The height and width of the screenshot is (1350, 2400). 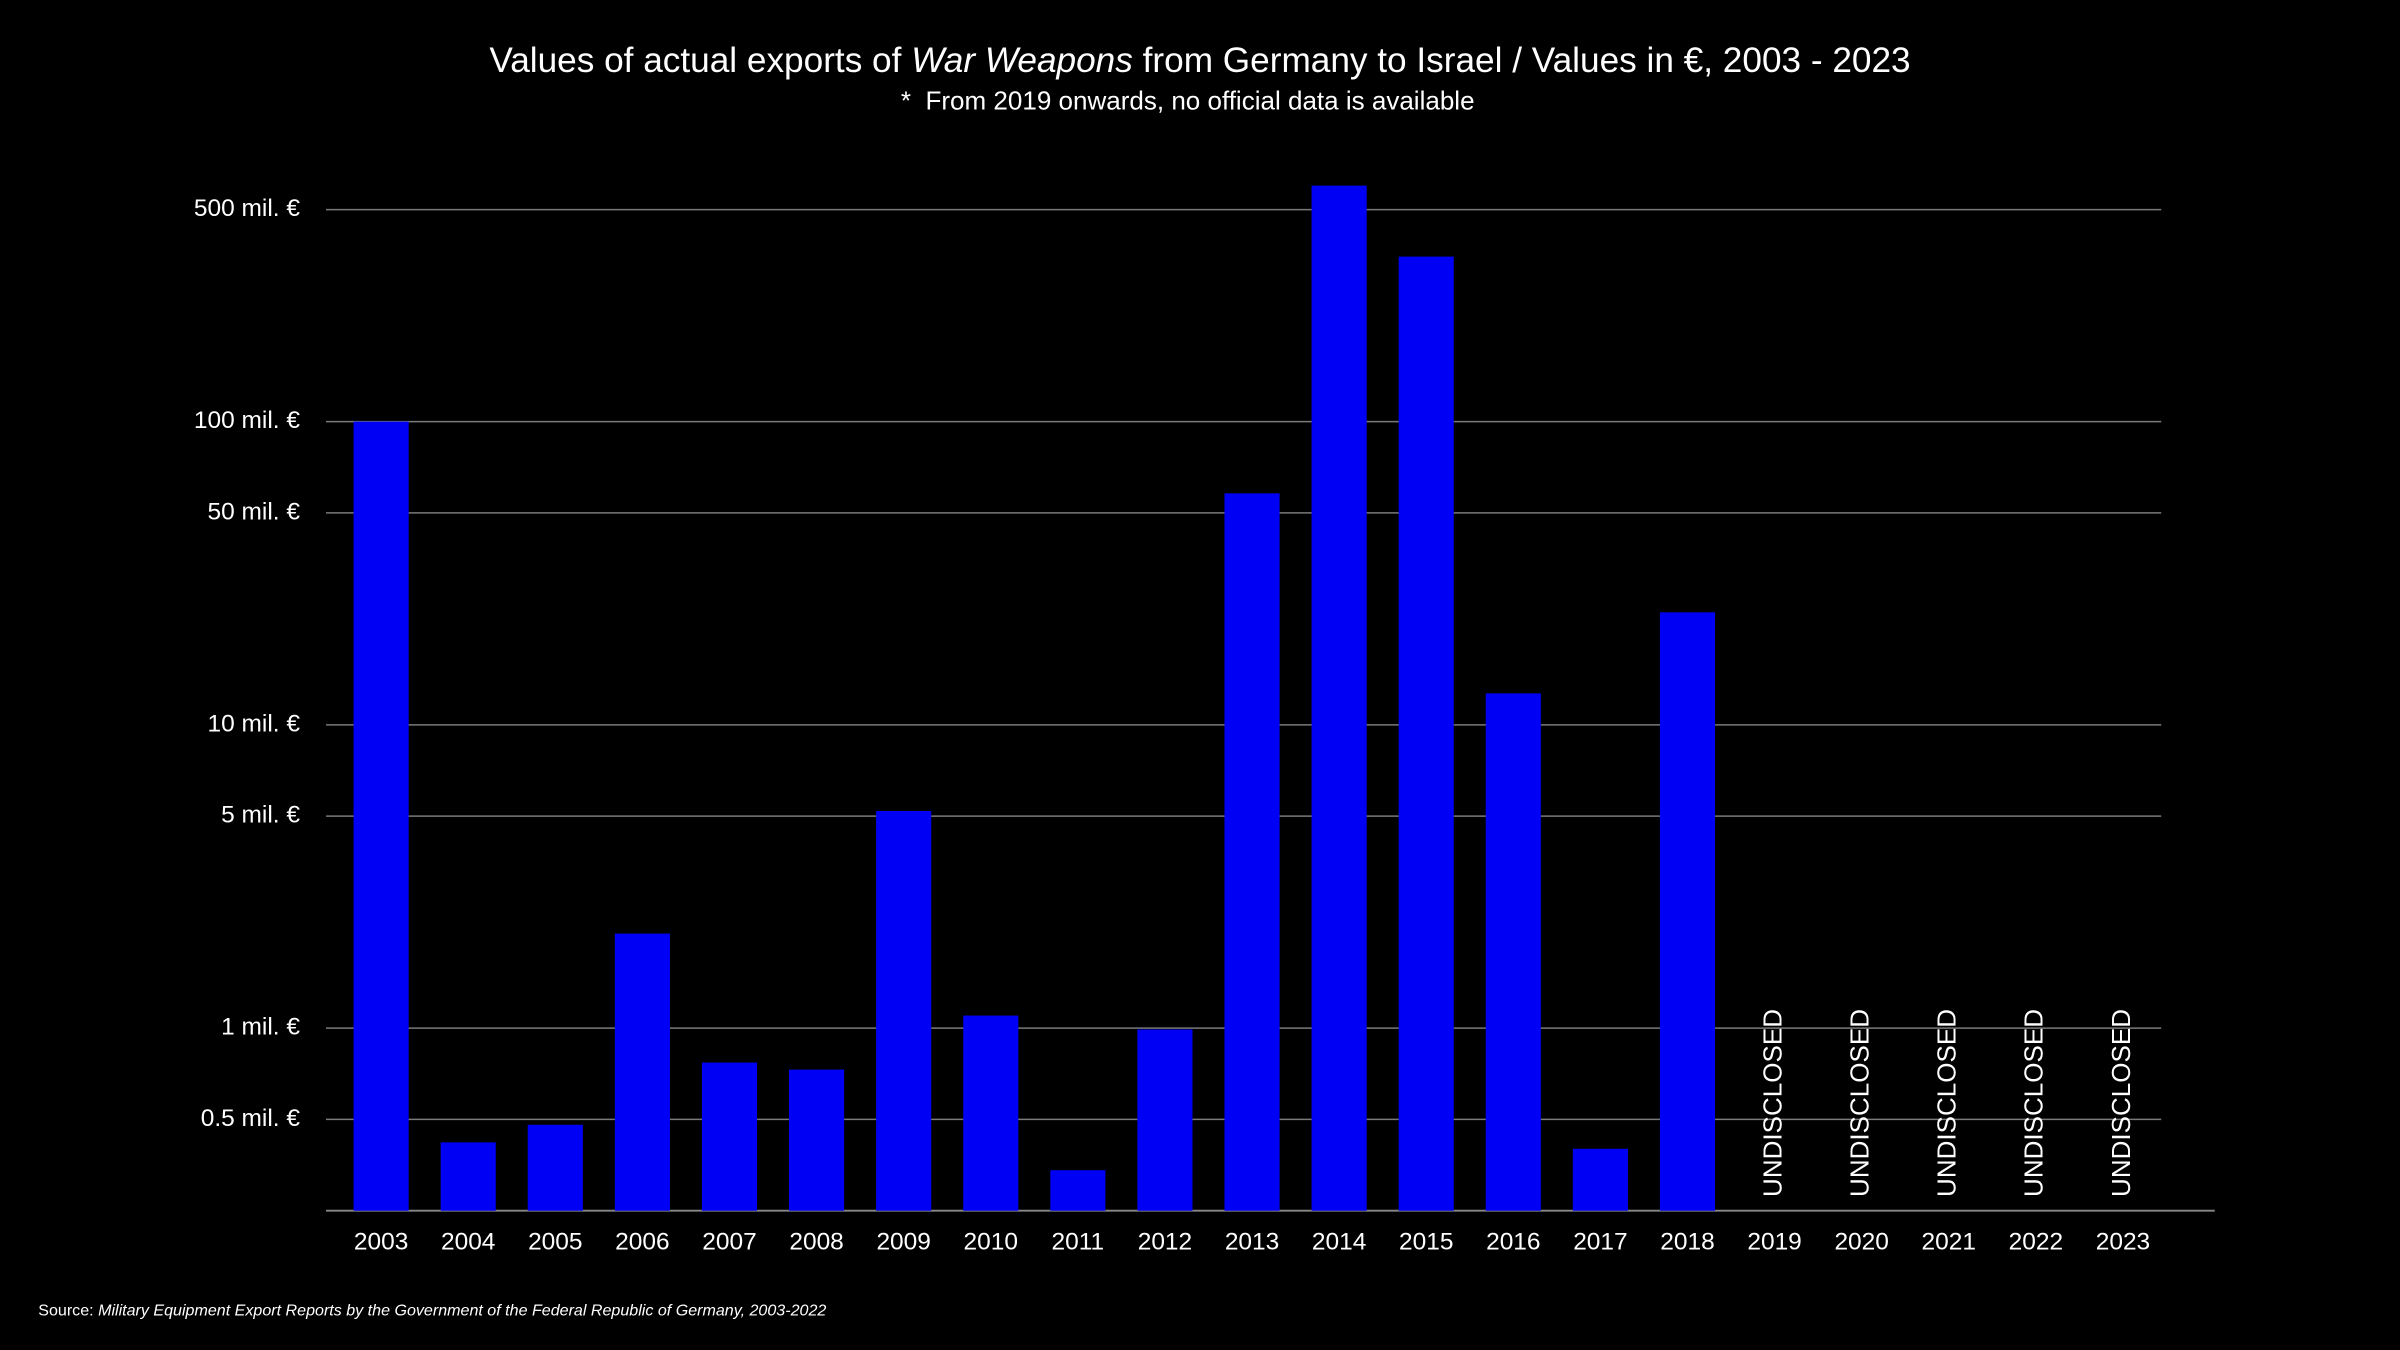 I want to click on y-tick-label: 1 mil. €, so click(x=260, y=1027).